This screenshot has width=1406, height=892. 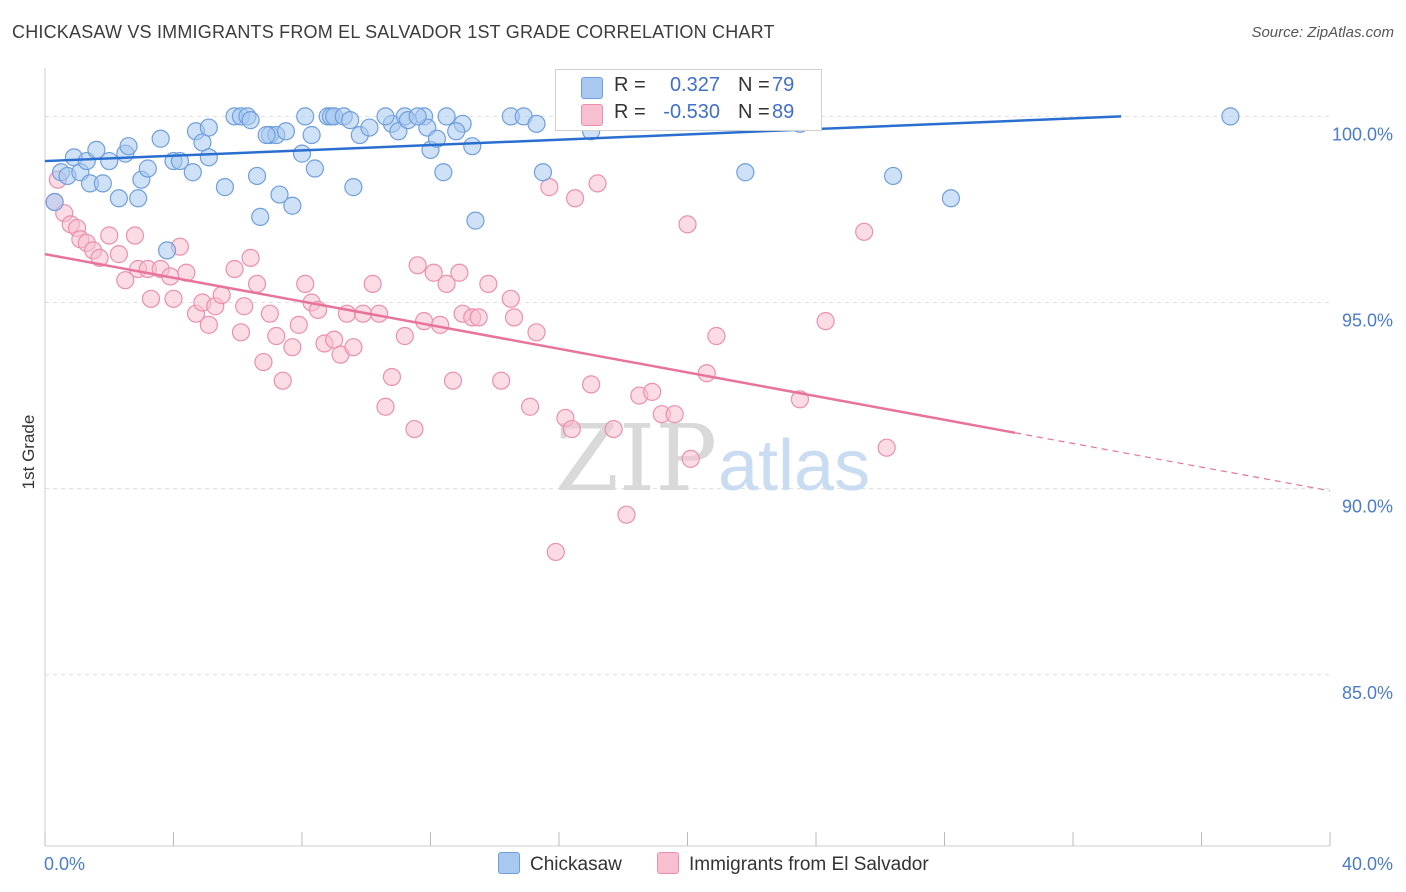 What do you see at coordinates (1367, 321) in the screenshot?
I see `y-tick-label: 95.0%` at bounding box center [1367, 321].